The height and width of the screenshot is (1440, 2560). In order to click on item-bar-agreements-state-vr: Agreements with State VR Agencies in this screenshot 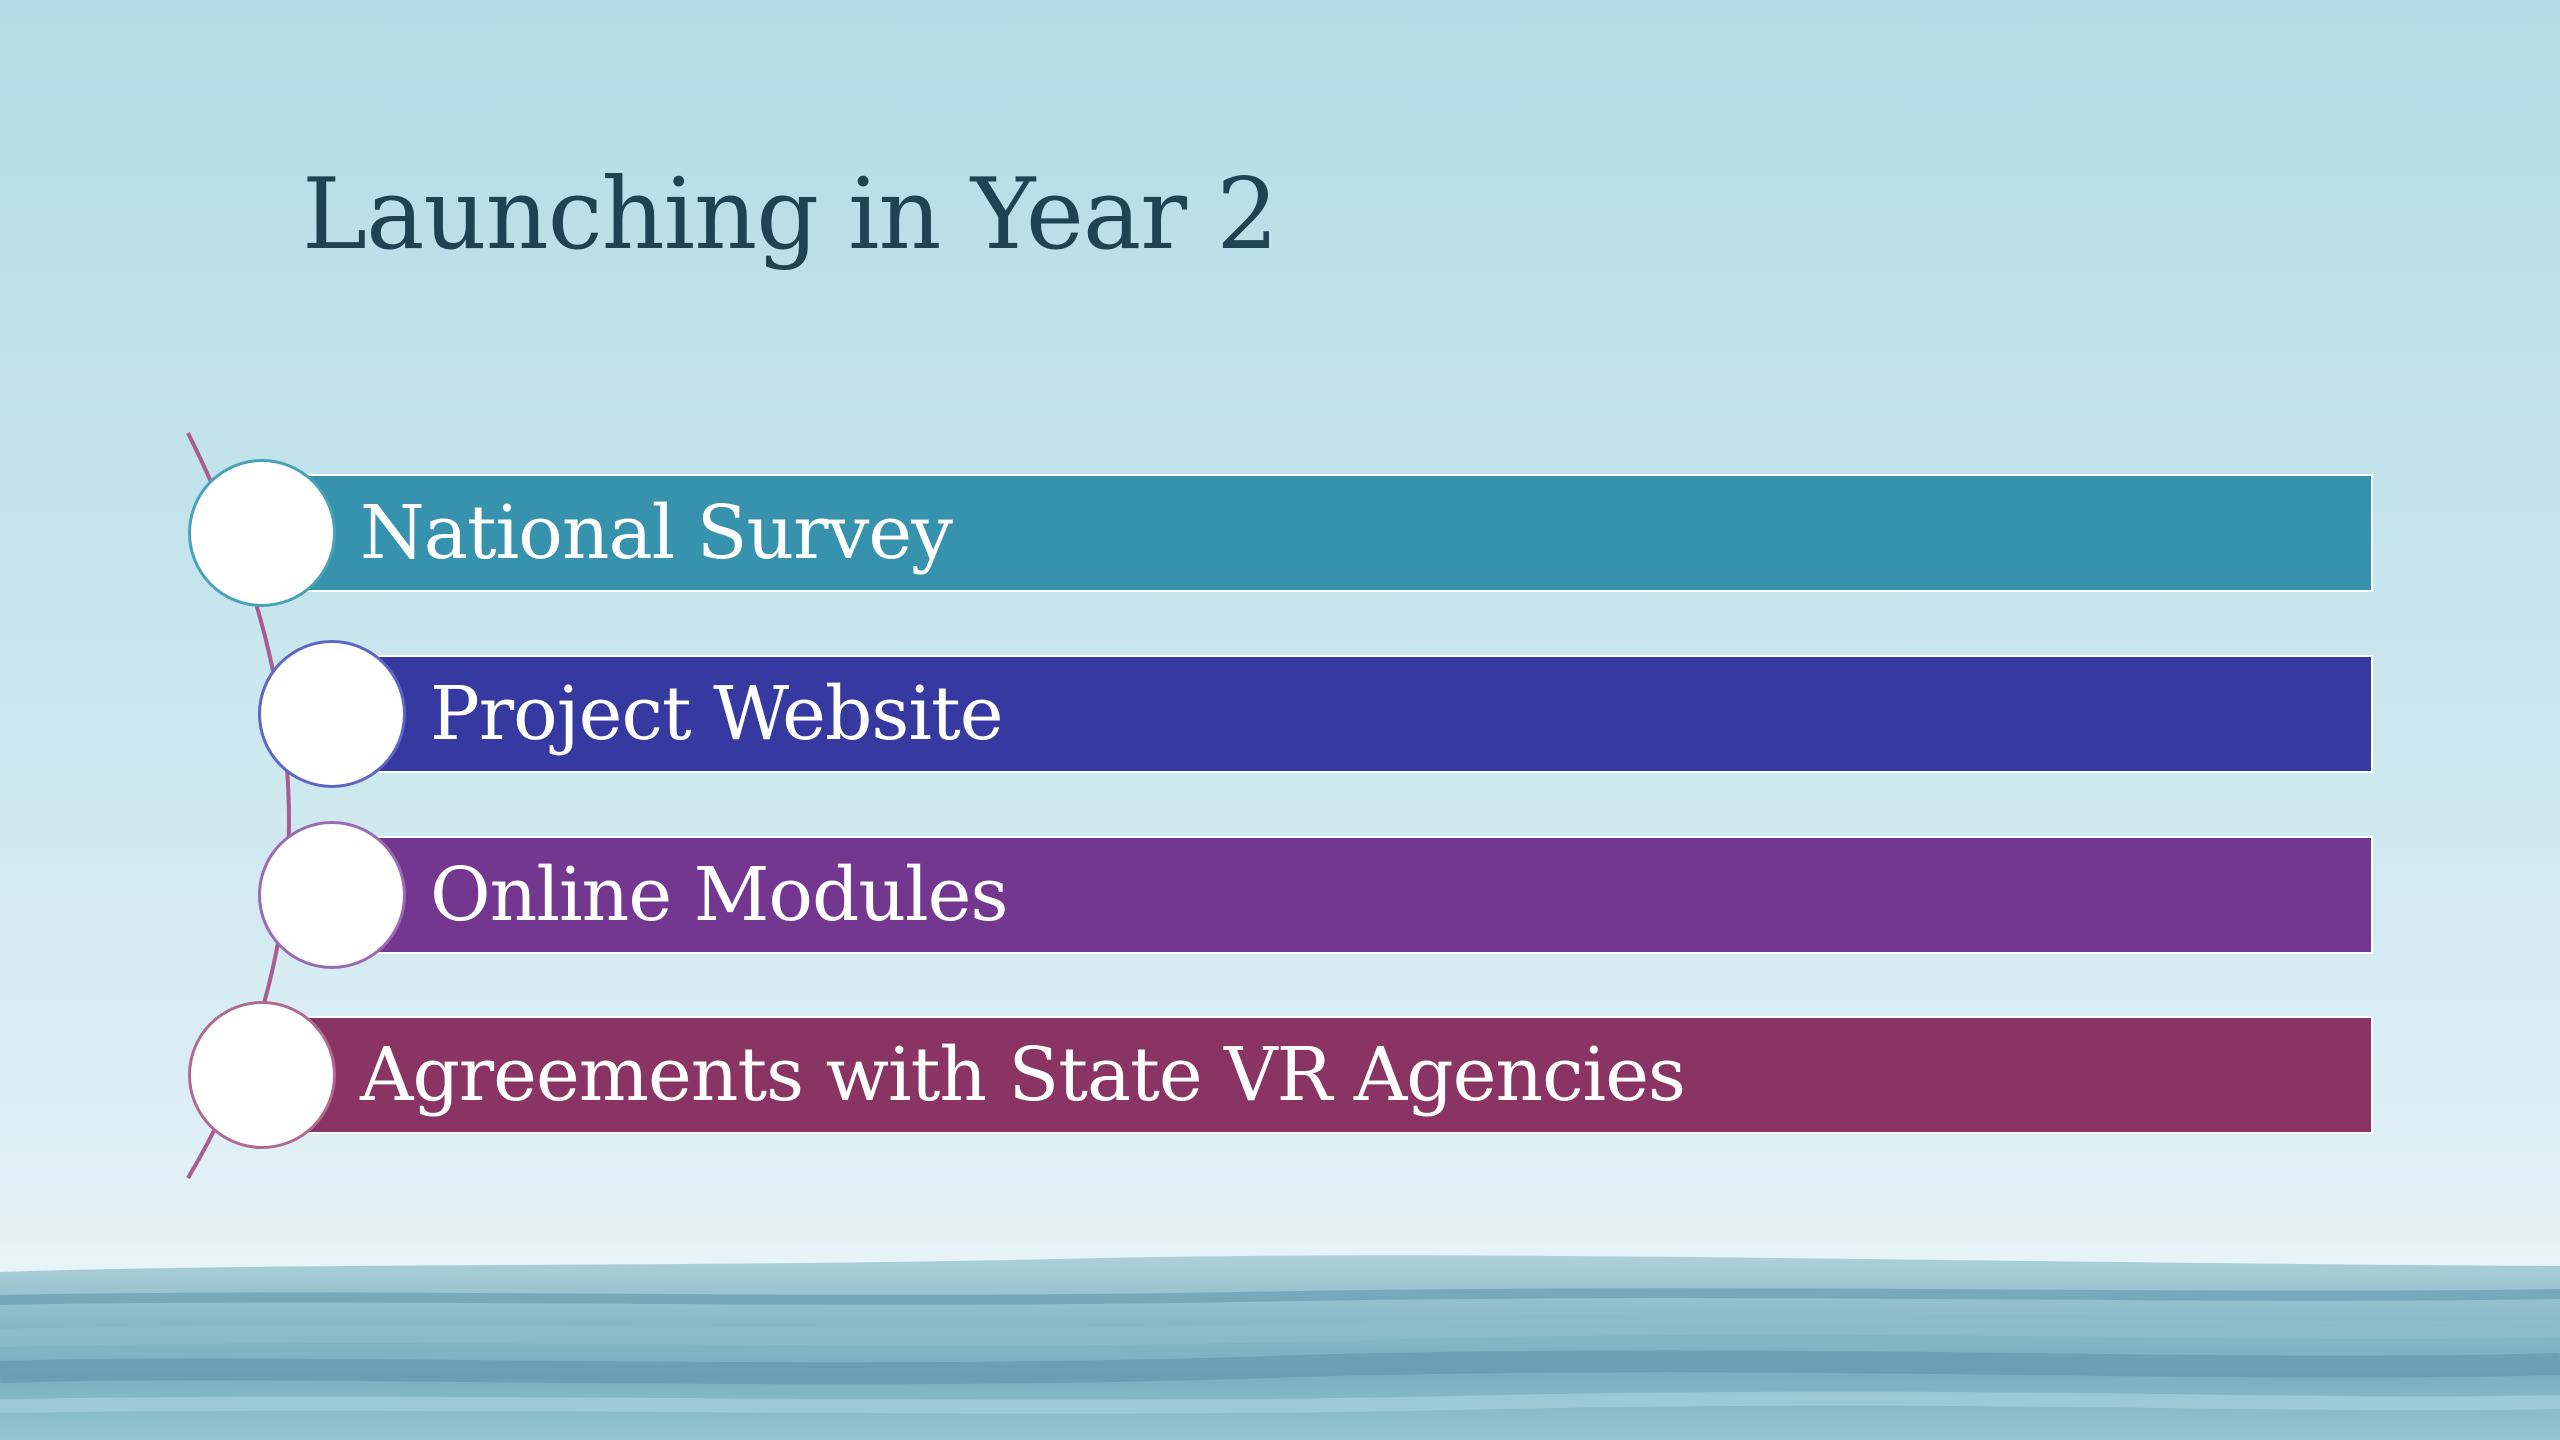, I will do `click(1317, 1075)`.